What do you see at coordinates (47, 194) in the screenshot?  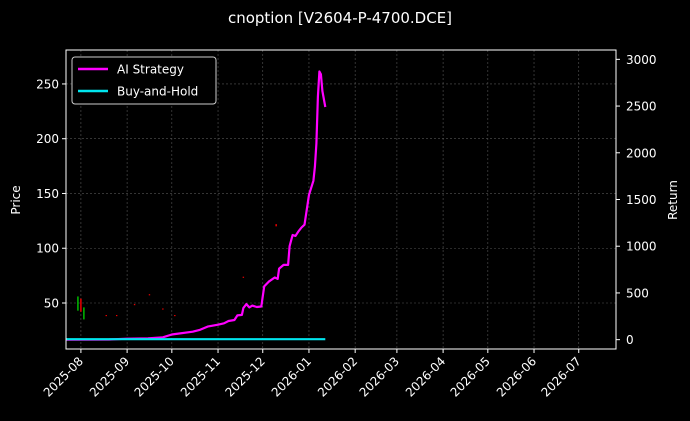 I see `left-tick-label-150: 150` at bounding box center [47, 194].